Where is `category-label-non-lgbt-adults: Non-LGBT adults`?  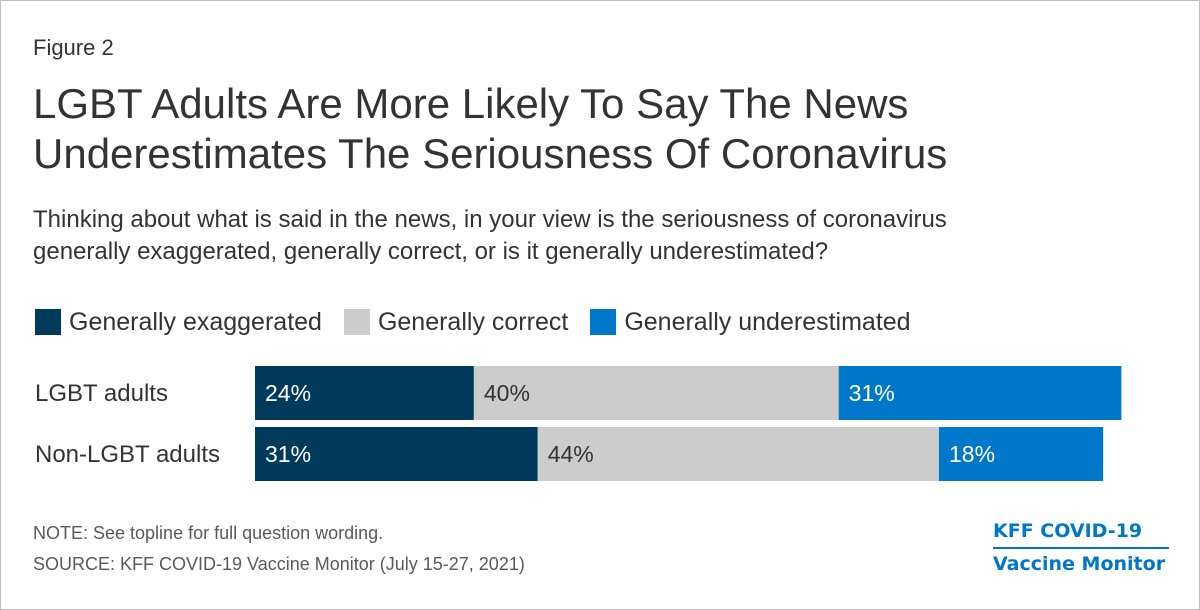 category-label-non-lgbt-adults: Non-LGBT adults is located at coordinates (127, 454).